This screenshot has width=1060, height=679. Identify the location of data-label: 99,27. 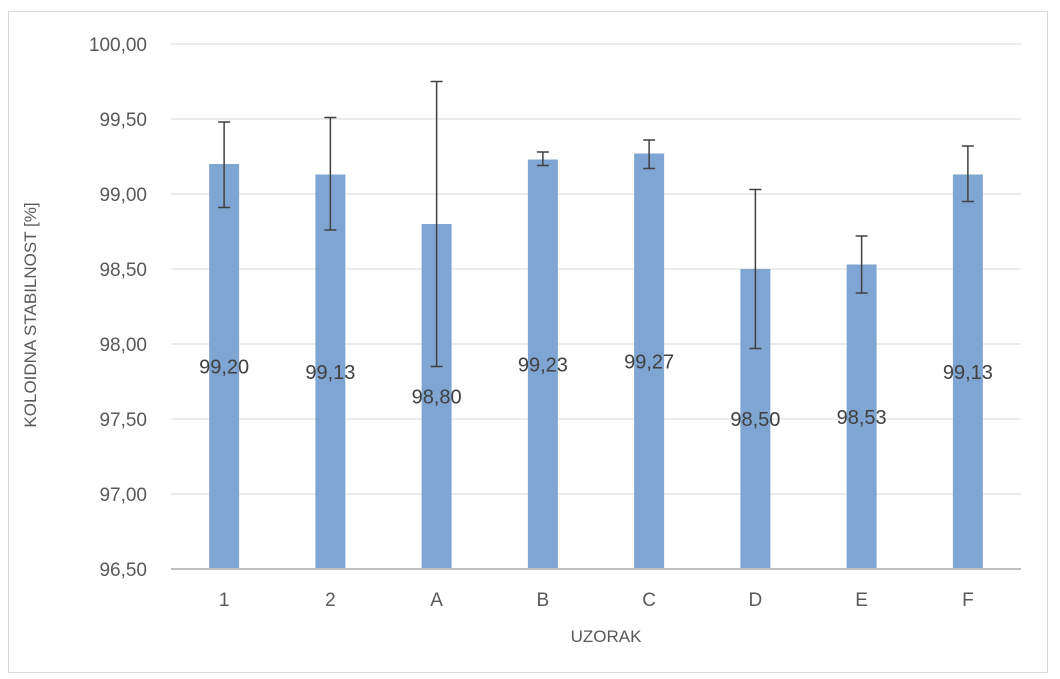
(649, 362).